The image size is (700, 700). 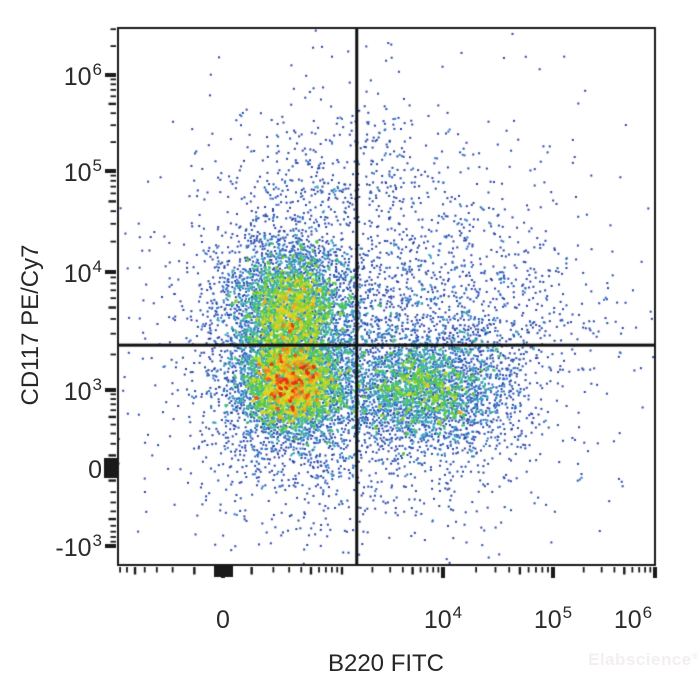 I want to click on watermark: Elabscience®, so click(x=643, y=660).